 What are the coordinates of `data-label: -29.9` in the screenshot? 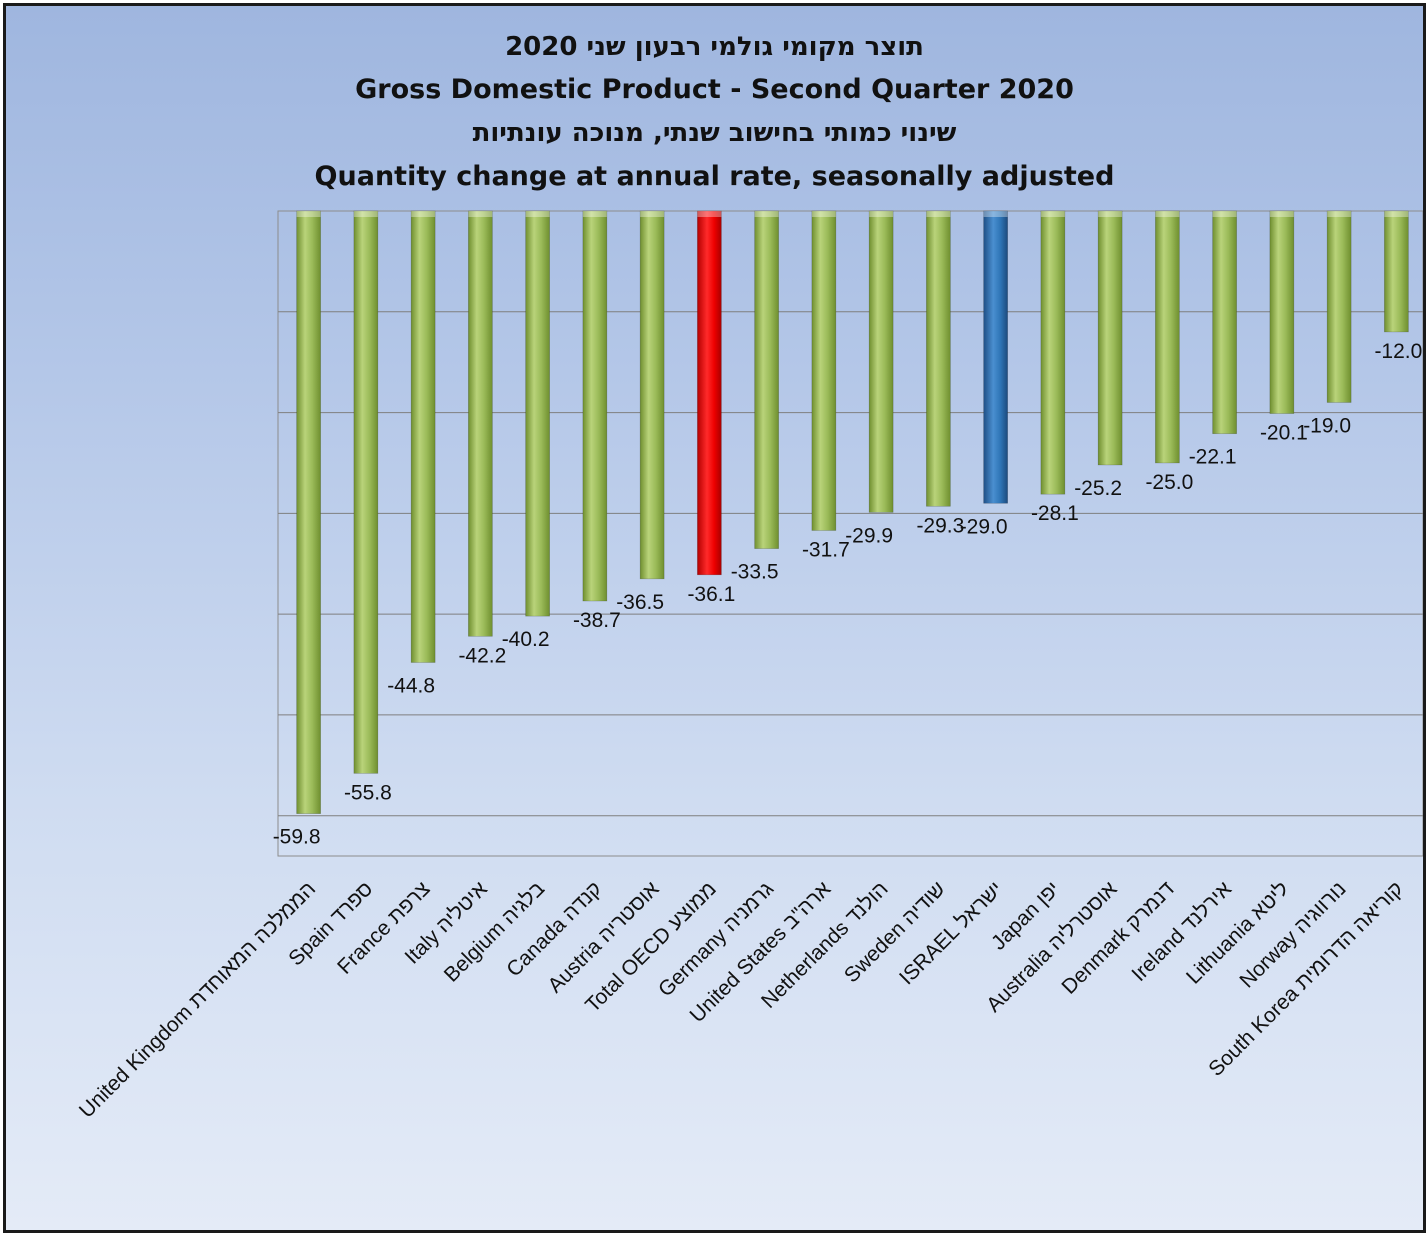 It's located at (869, 535).